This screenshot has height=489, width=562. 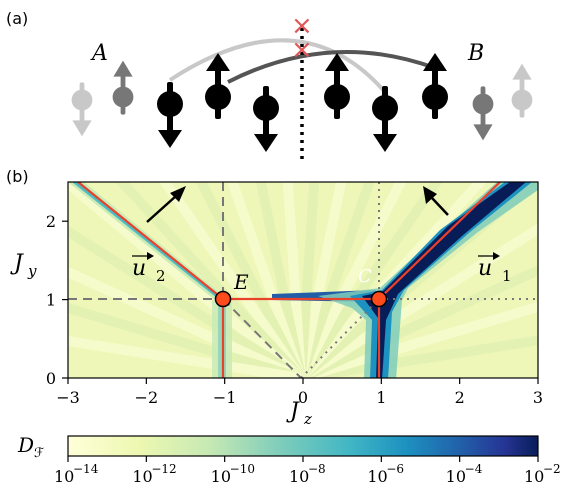 I want to click on colorbar-tick-label: 10⁻⁶, so click(x=385, y=474).